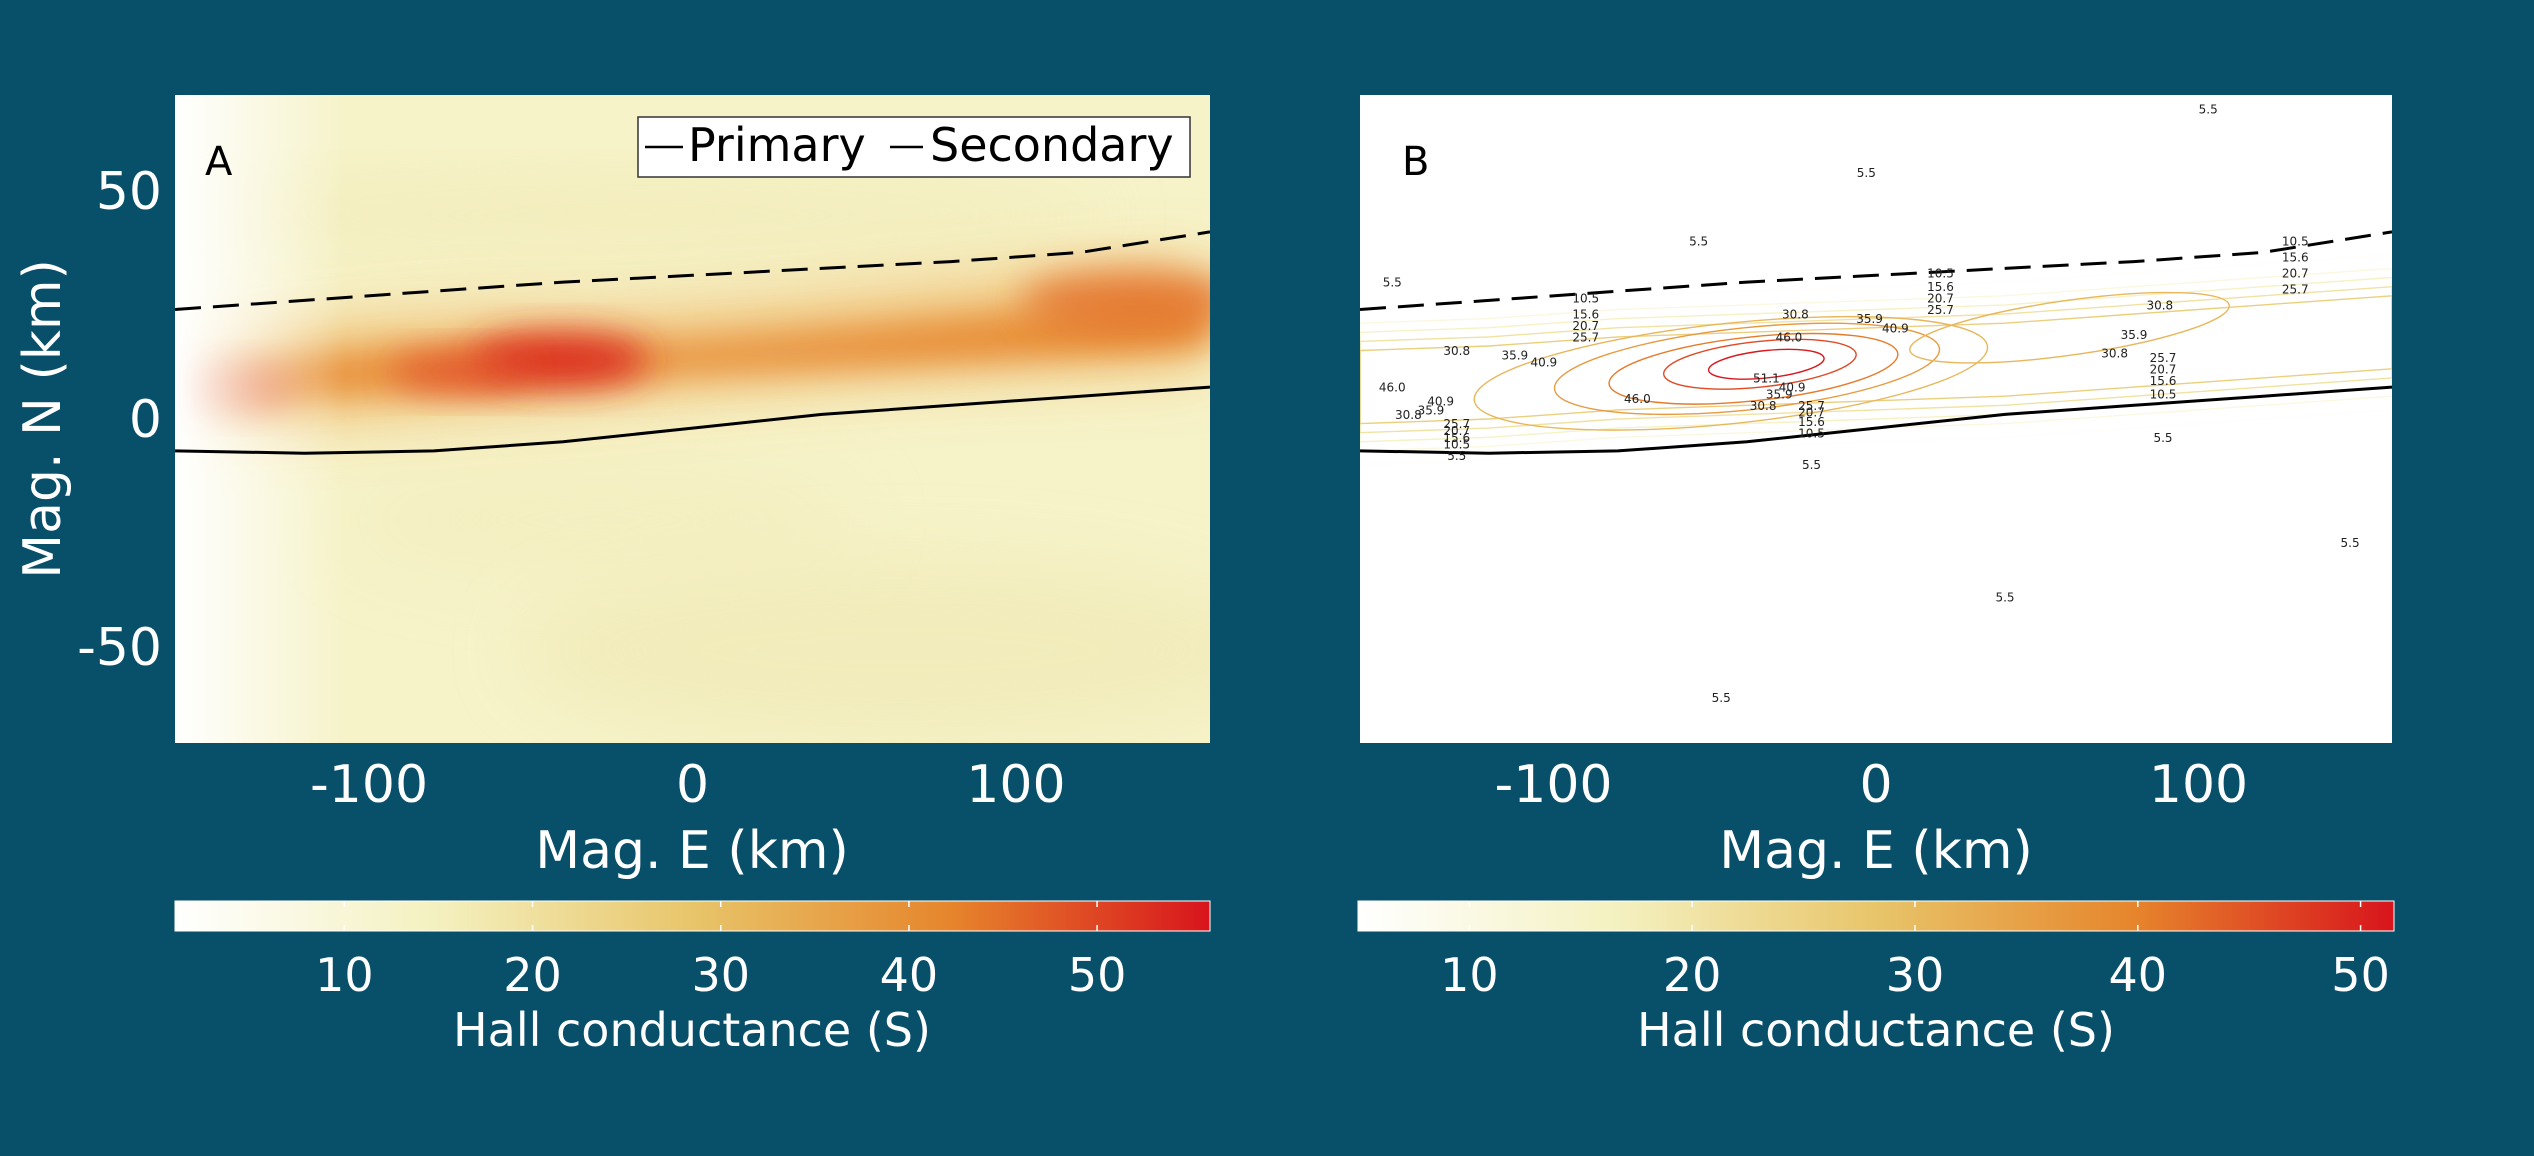  Describe the element at coordinates (914, 147) in the screenshot. I see `legend: Primary Secondary` at that location.